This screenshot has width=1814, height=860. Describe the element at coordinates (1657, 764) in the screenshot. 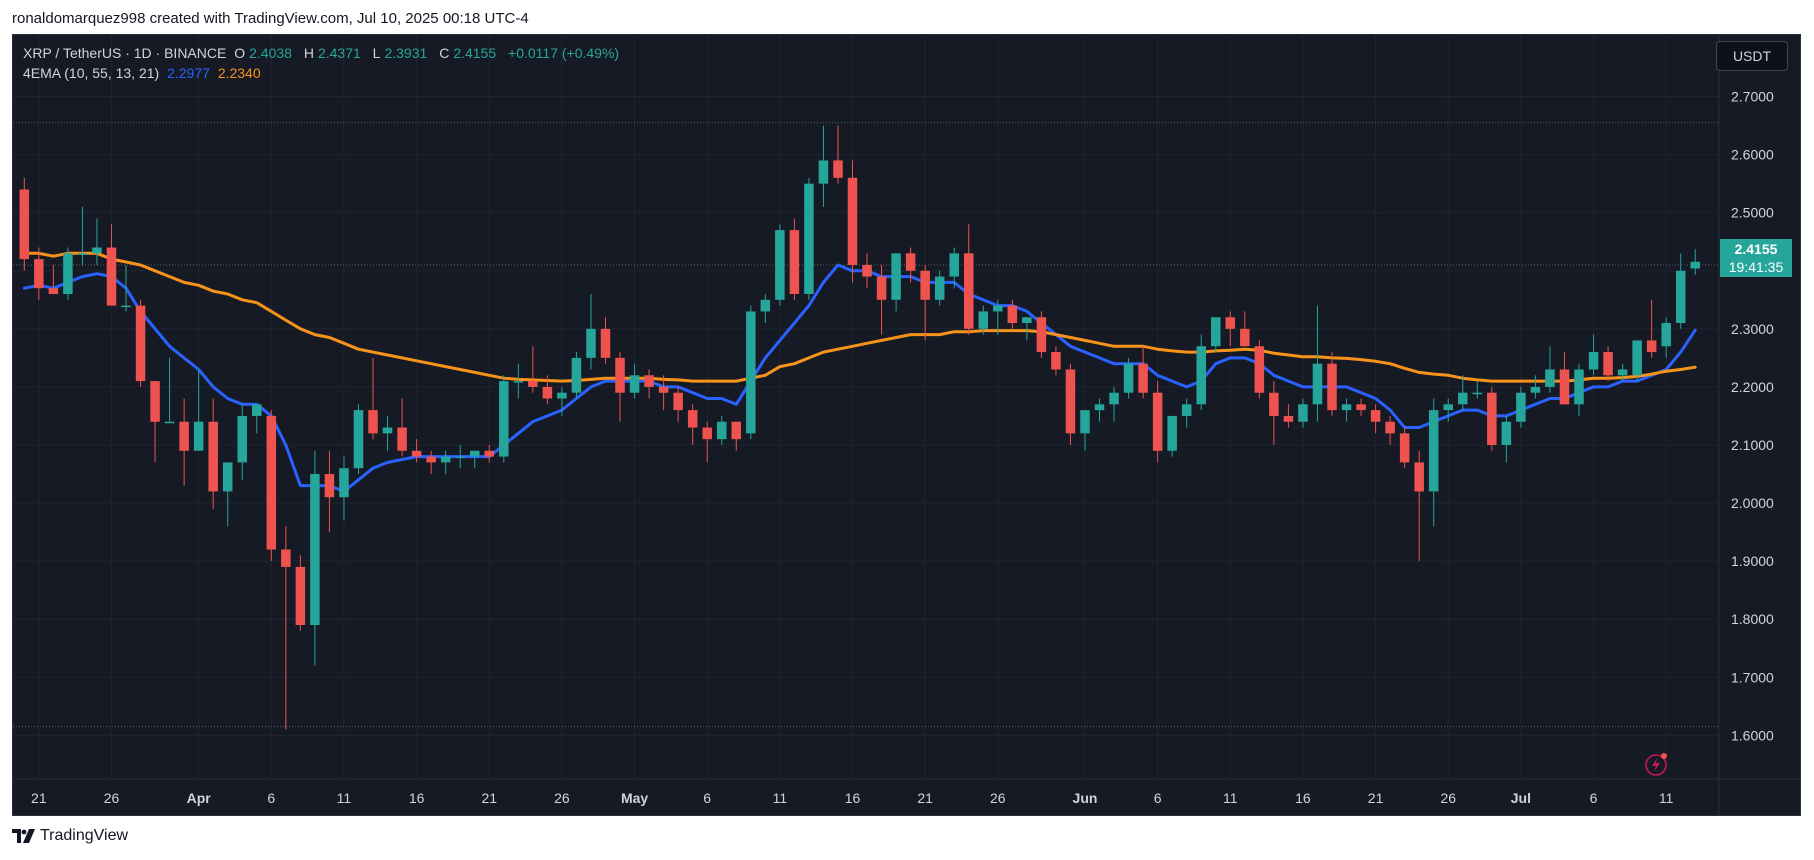

I see `lightning-alert-icon` at that location.